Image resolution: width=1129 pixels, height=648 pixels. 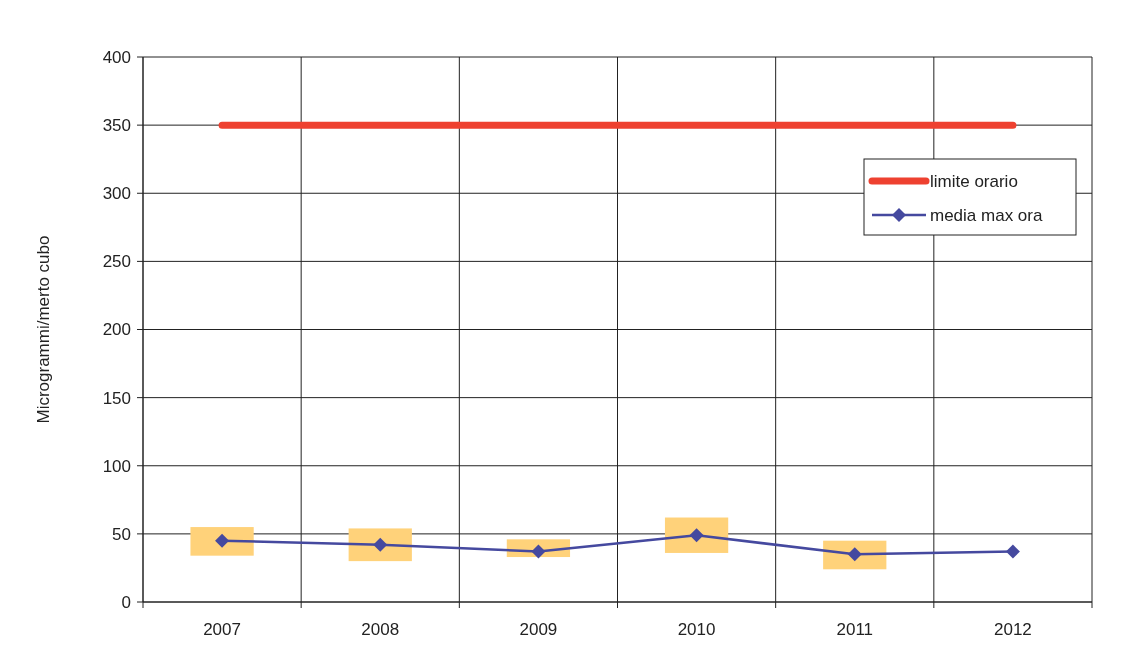 What do you see at coordinates (222, 629) in the screenshot?
I see `x-tick-label: 2007` at bounding box center [222, 629].